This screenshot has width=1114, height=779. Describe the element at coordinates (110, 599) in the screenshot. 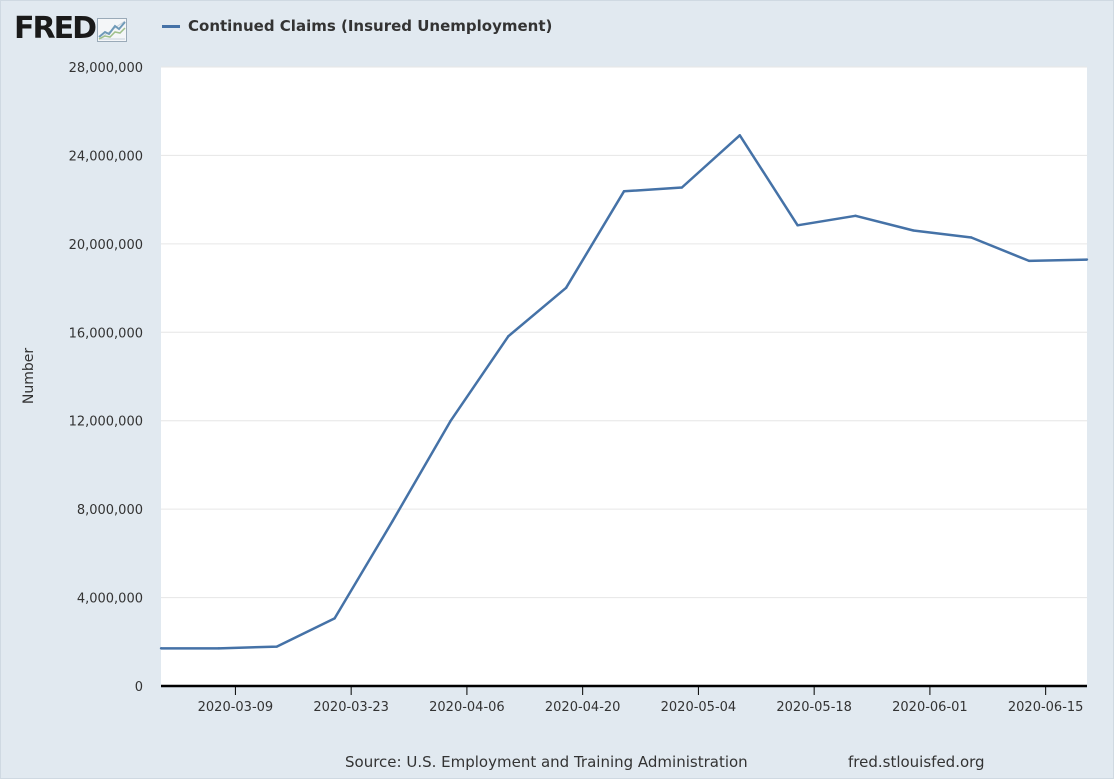

I see `y-tick-label: 4,000,000` at that location.